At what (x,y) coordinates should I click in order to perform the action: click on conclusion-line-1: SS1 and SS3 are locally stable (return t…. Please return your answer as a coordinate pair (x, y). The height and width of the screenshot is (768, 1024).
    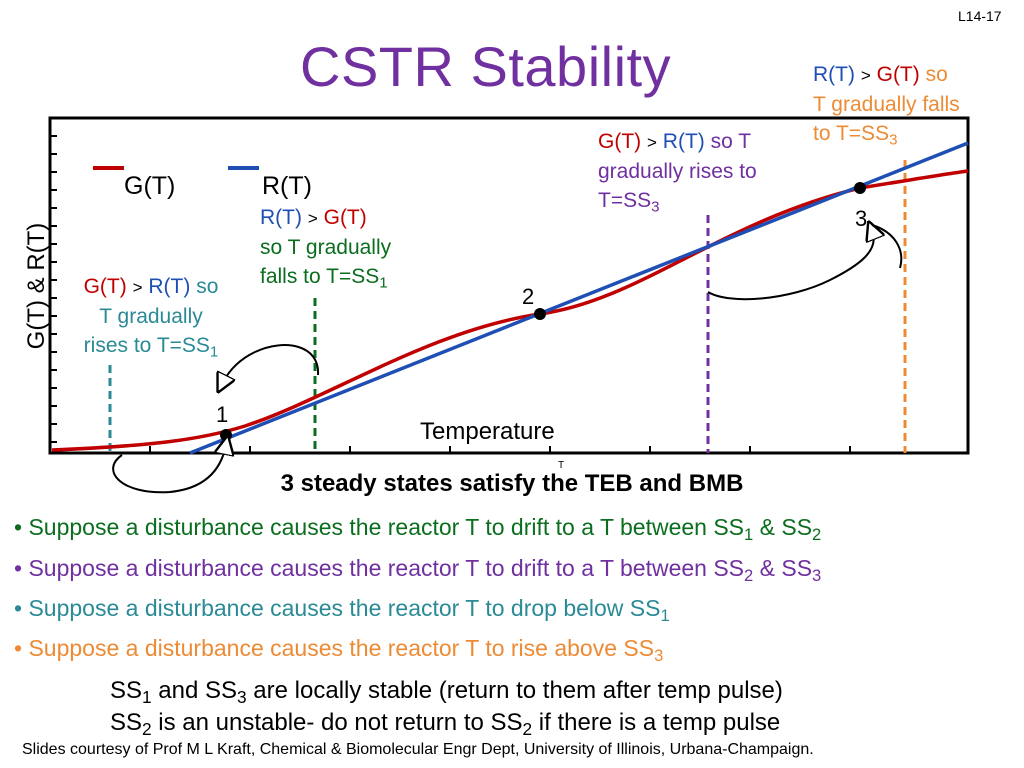
    Looking at the image, I should click on (446, 692).